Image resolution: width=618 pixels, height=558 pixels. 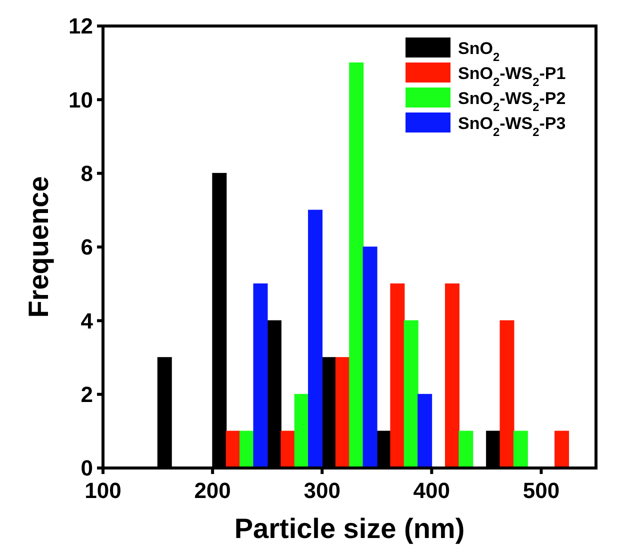 I want to click on y-tick-label: 12, so click(x=80, y=26).